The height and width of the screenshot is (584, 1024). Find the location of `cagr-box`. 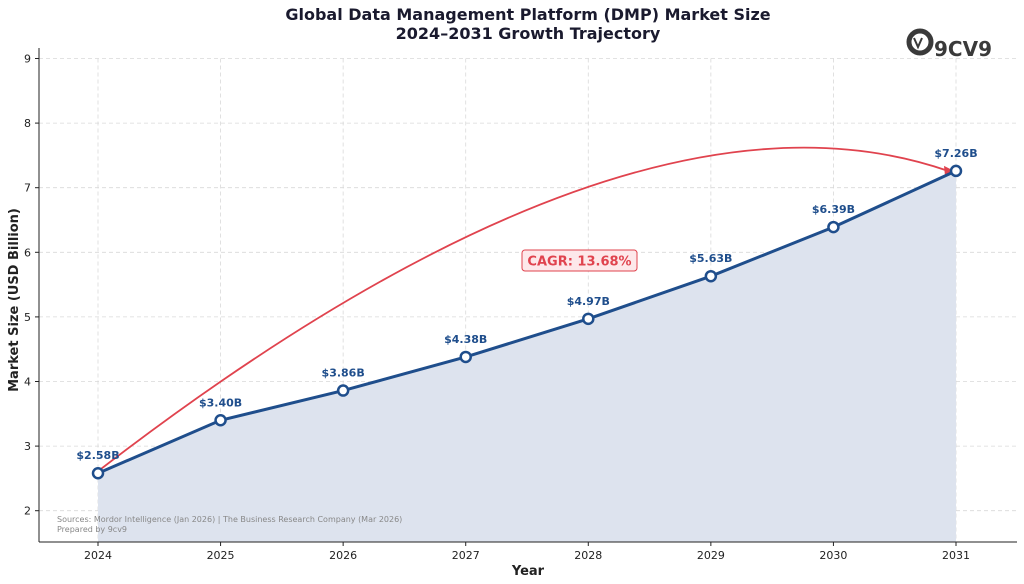

cagr-box is located at coordinates (579, 260).